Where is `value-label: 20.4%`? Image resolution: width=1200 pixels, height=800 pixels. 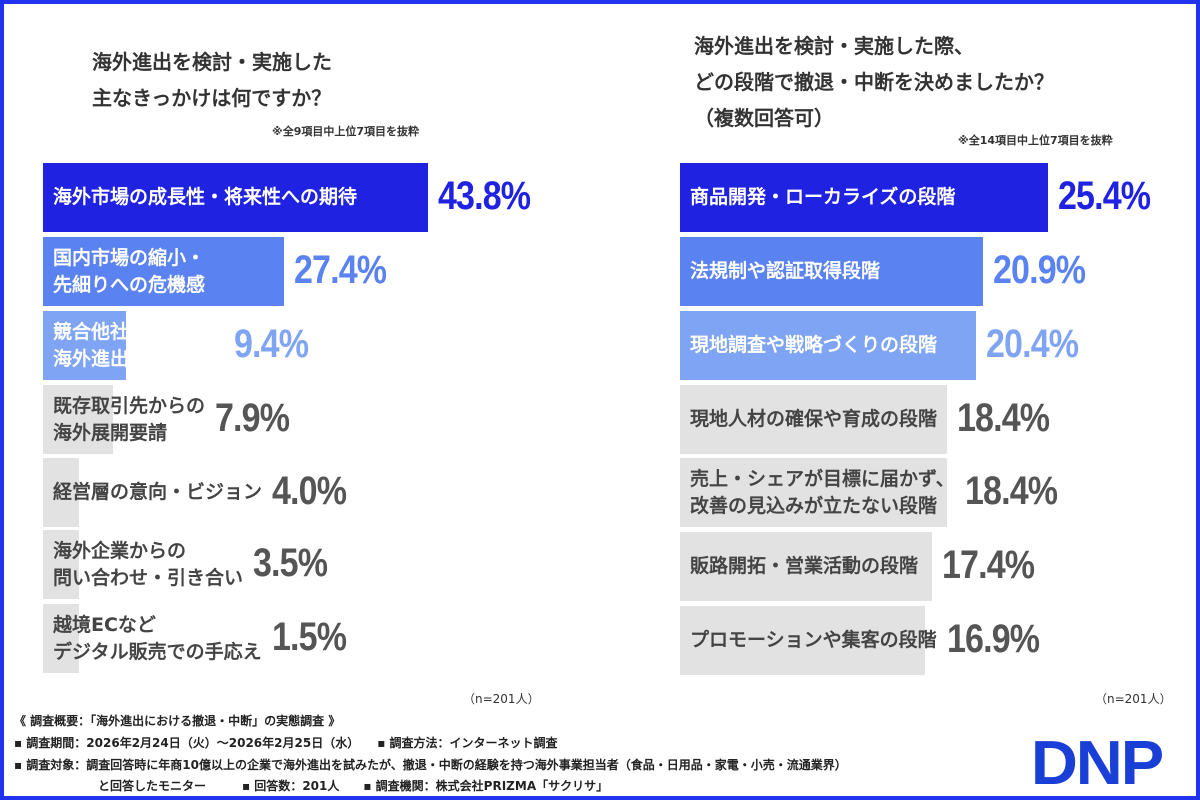 value-label: 20.4% is located at coordinates (1032, 343).